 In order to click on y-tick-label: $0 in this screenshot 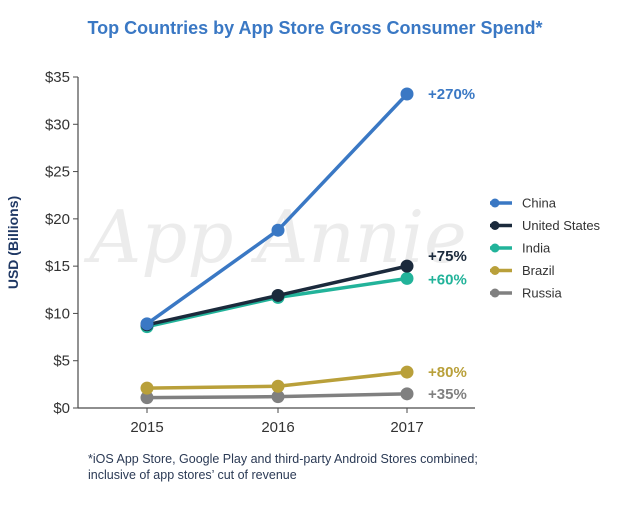, I will do `click(61, 408)`.